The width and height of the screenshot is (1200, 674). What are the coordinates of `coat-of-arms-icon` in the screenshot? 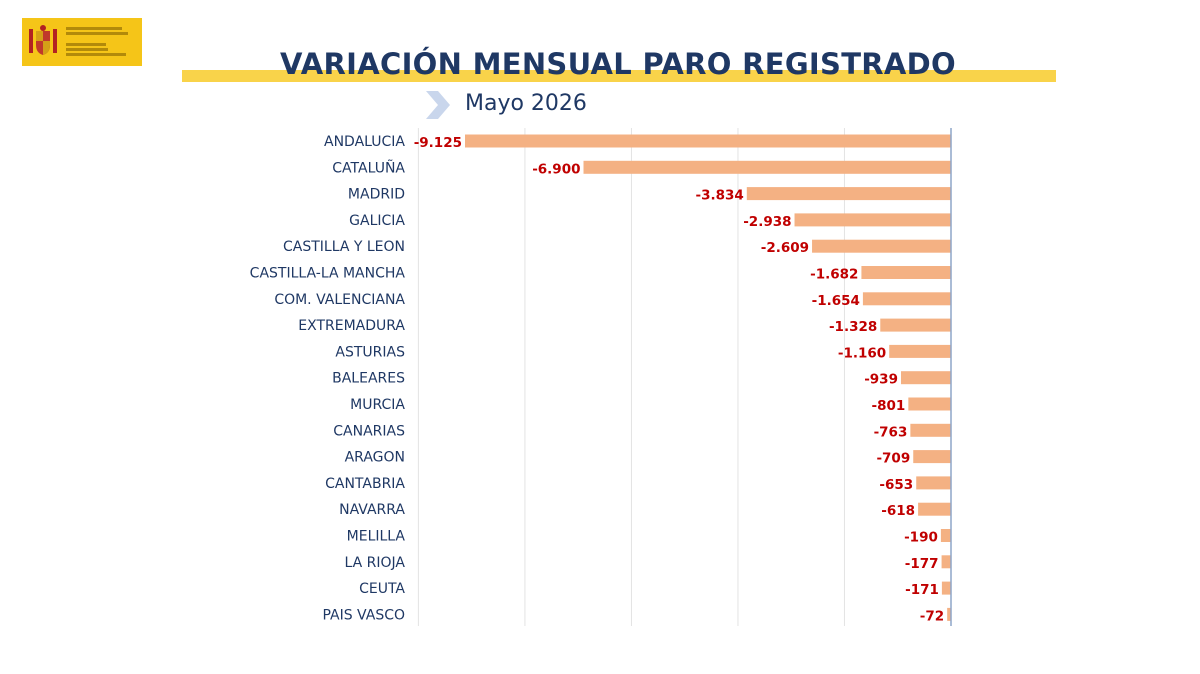 It's located at (43, 40).